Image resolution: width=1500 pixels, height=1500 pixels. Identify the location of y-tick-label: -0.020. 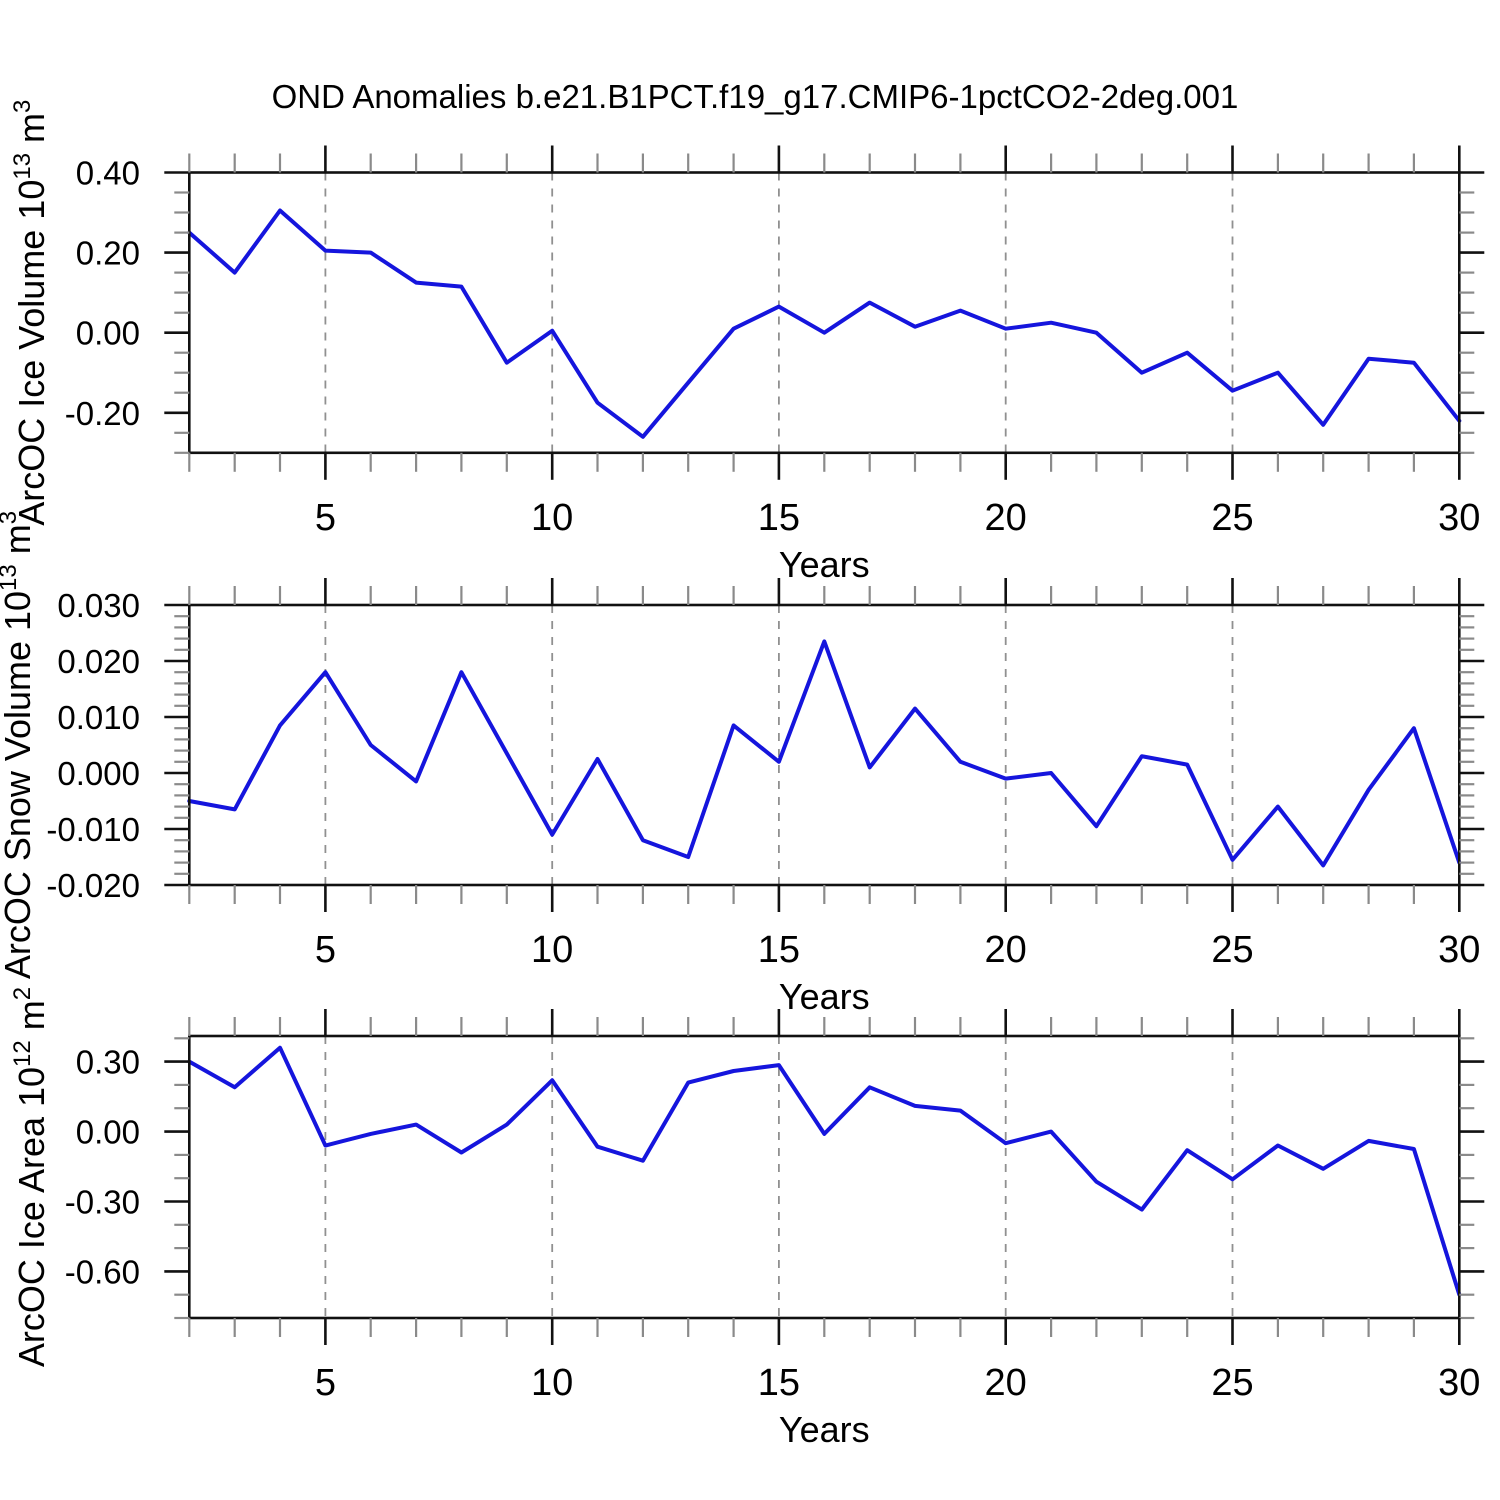
(93, 885).